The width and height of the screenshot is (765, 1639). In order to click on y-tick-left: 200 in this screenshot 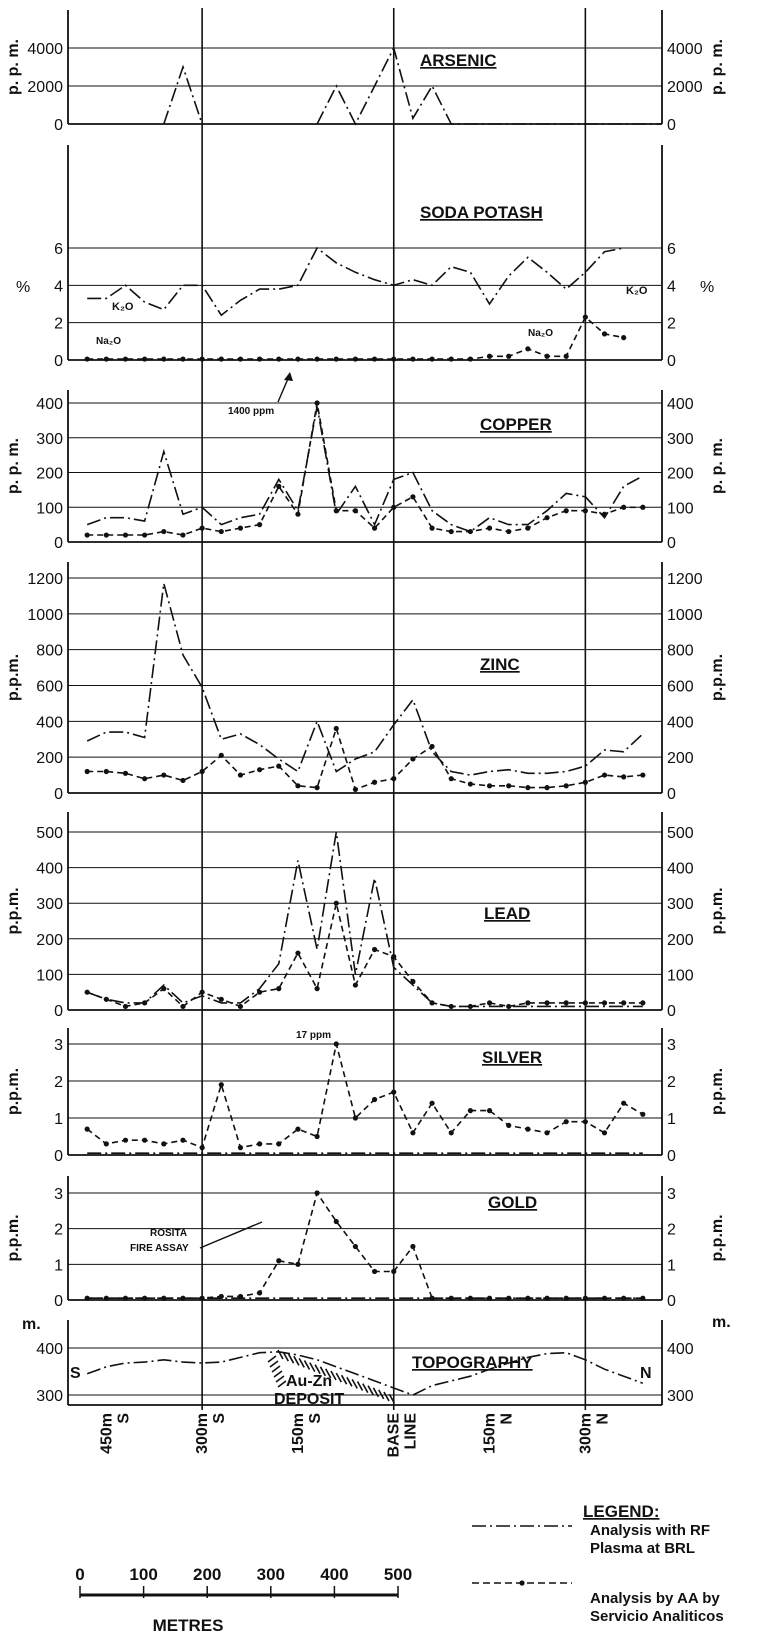, I will do `click(49, 474)`.